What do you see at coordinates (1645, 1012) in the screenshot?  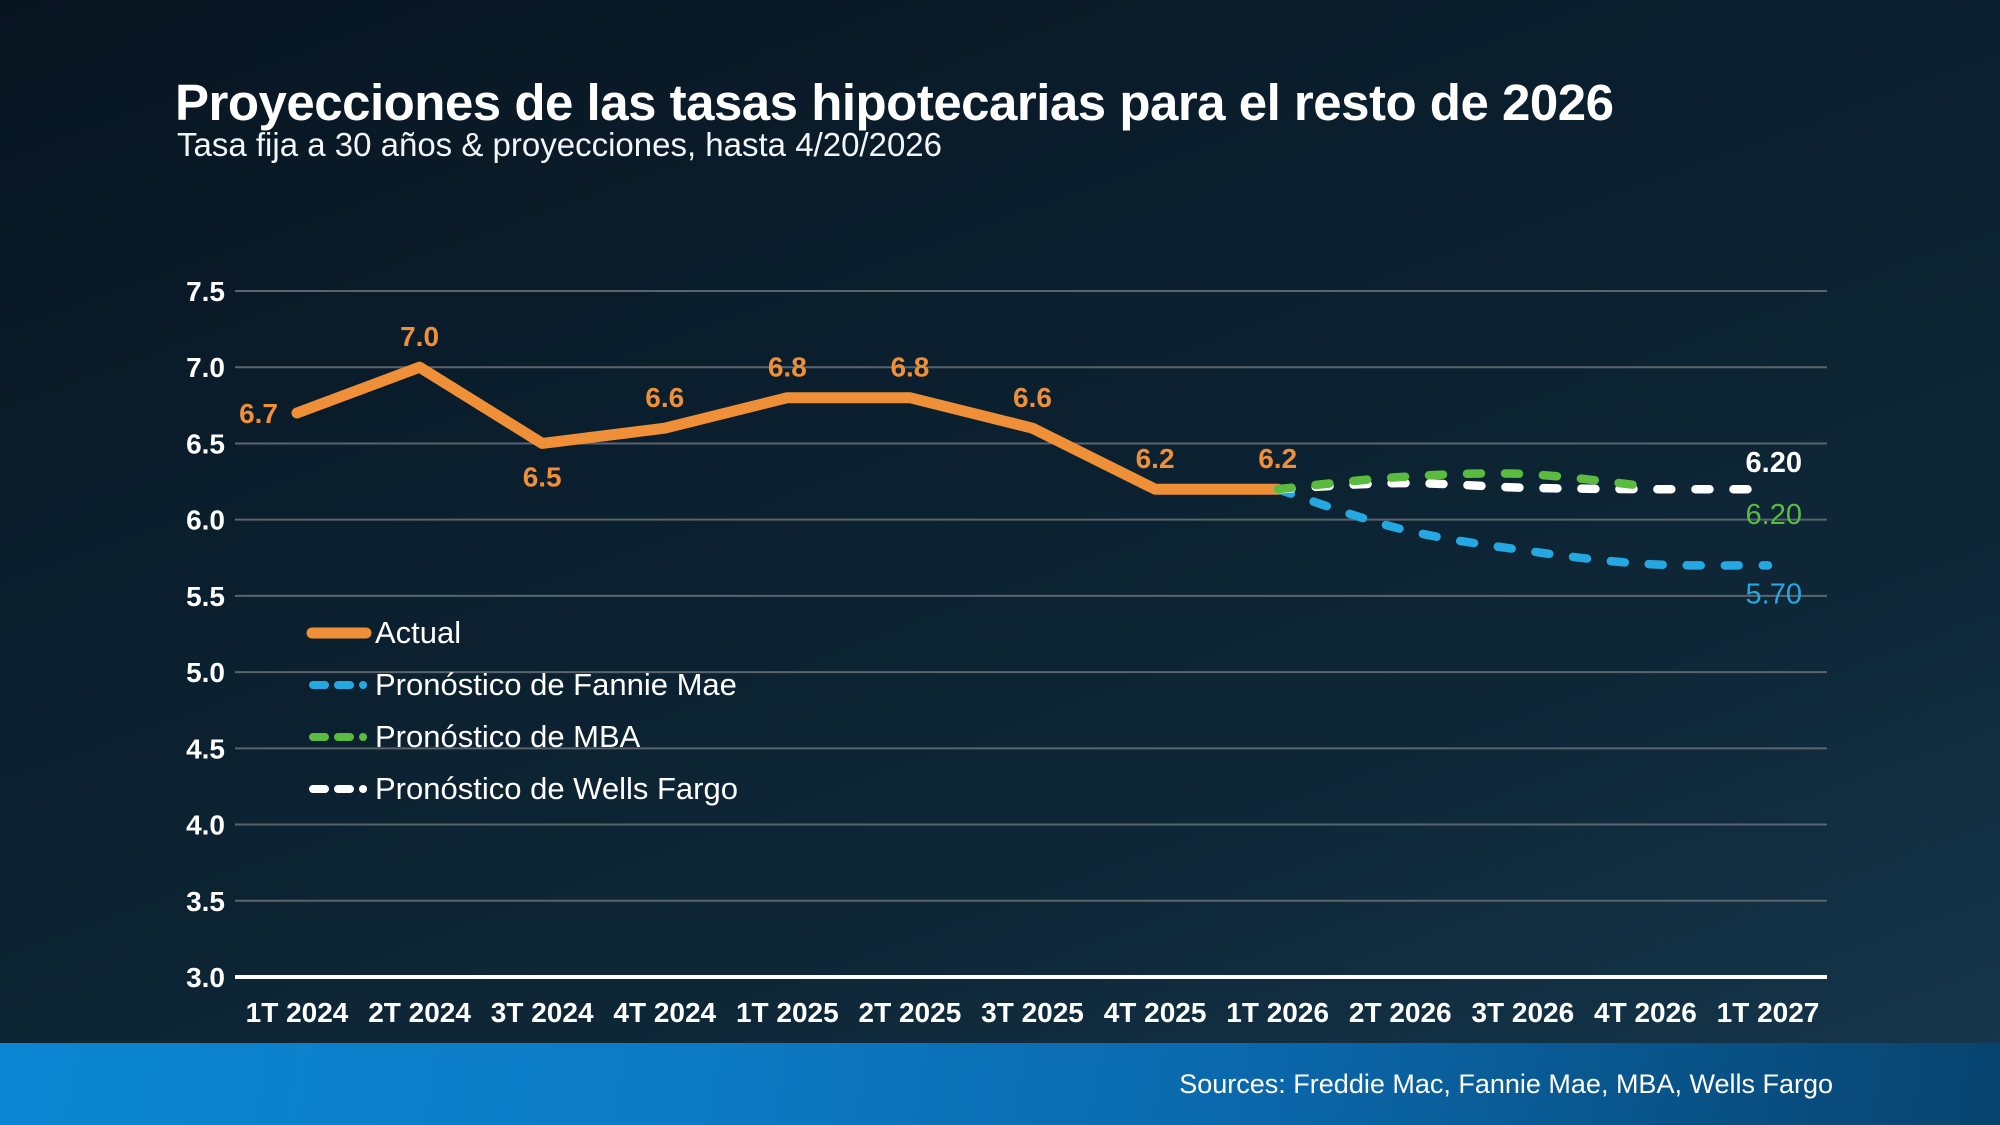 I see `x-tick-label: 4T 2026` at bounding box center [1645, 1012].